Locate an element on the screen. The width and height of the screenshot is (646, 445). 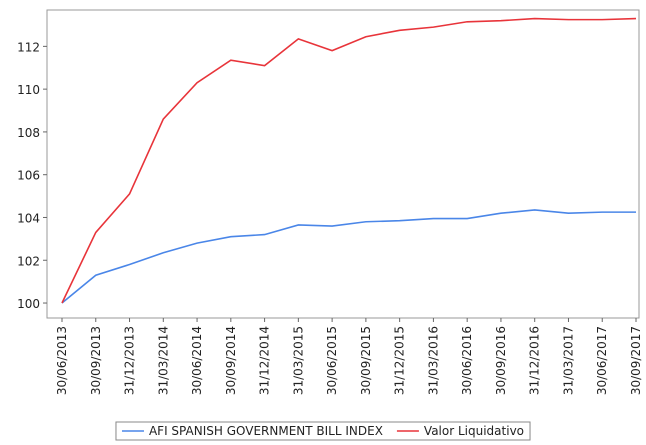
x-tick-label: 30/06/2014 is located at coordinates (197, 360).